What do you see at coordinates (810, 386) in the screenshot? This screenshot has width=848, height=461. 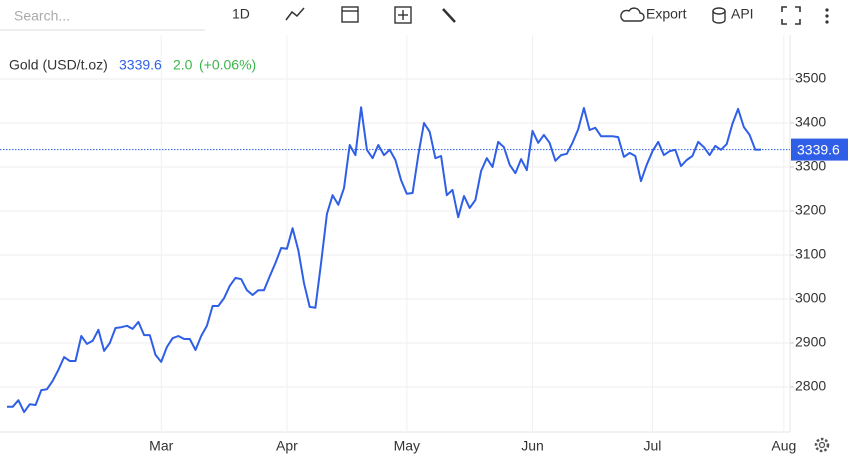 I see `y-tick-label: 2800` at bounding box center [810, 386].